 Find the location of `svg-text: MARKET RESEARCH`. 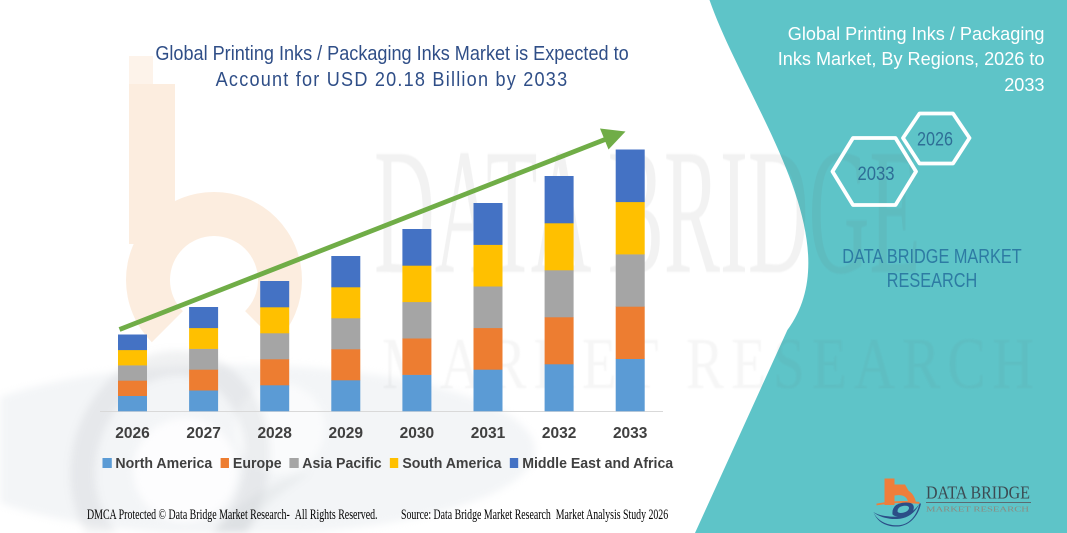

svg-text: MARKET RESEARCH is located at coordinates (978, 509).